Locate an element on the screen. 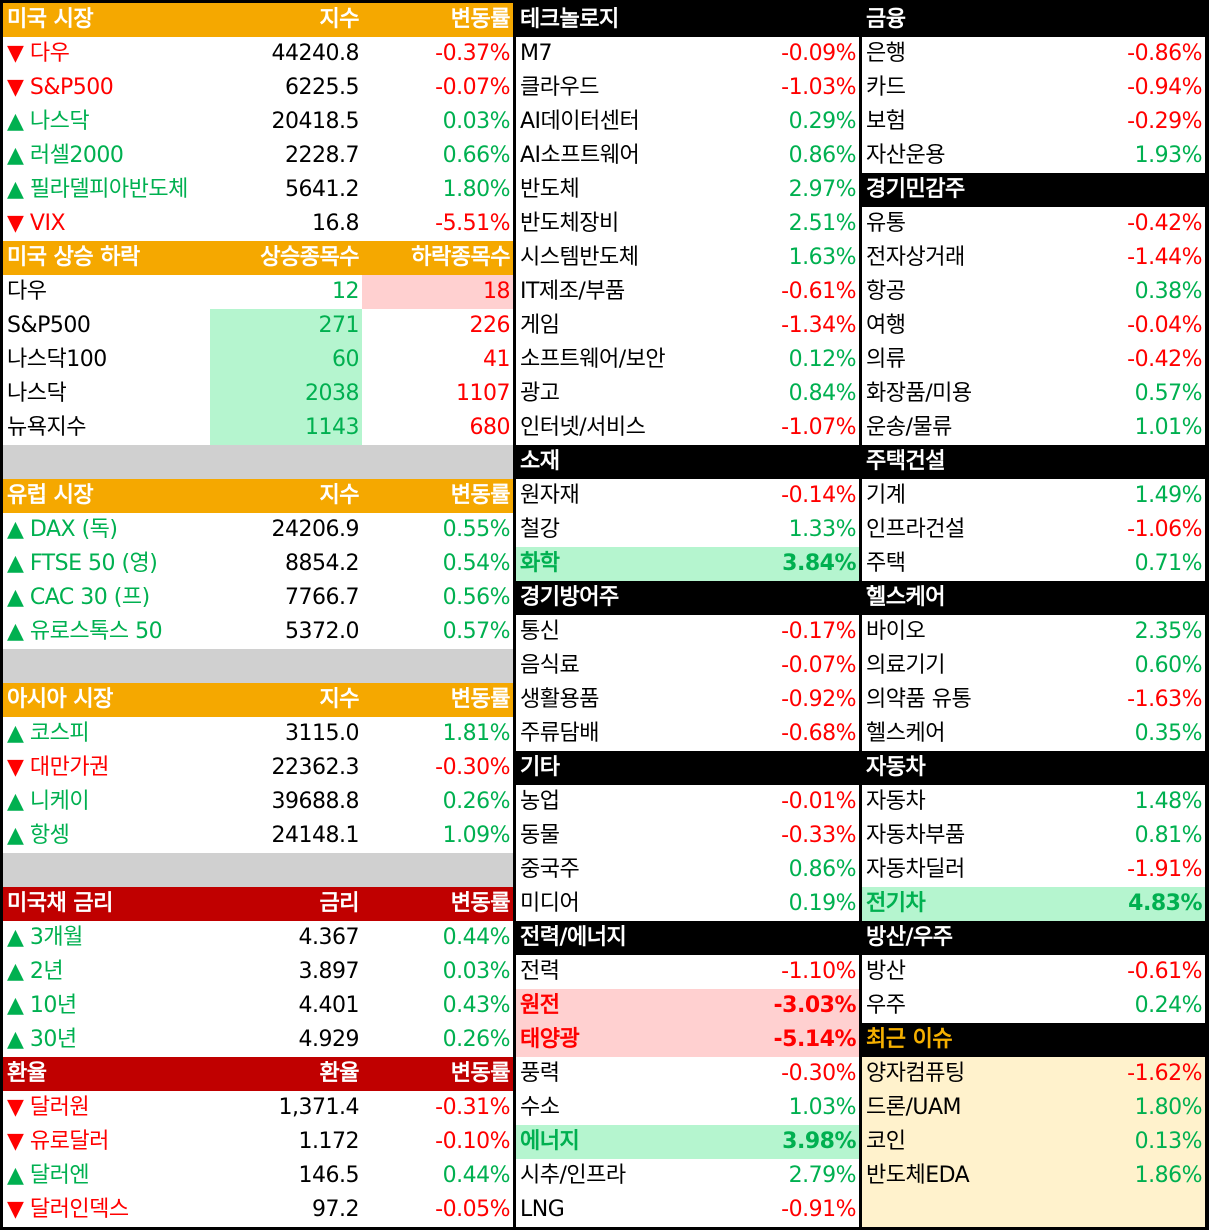  label-cell: 동물 is located at coordinates (643, 836).